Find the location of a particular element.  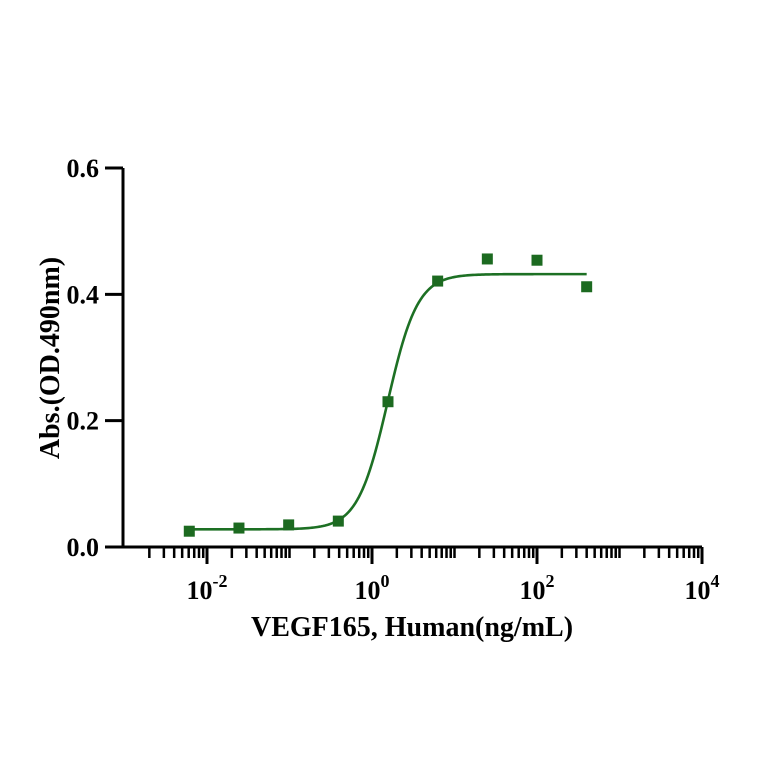

x-tick-label: 10⁴ is located at coordinates (702, 588).